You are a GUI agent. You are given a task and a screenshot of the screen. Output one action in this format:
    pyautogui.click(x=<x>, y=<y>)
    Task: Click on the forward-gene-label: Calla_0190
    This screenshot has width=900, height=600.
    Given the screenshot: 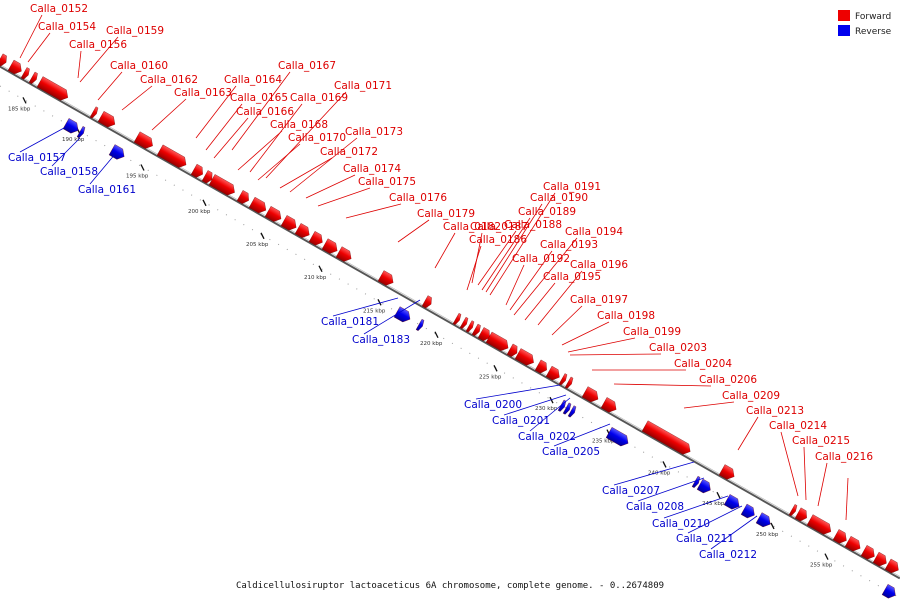 What is the action you would take?
    pyautogui.click(x=559, y=198)
    